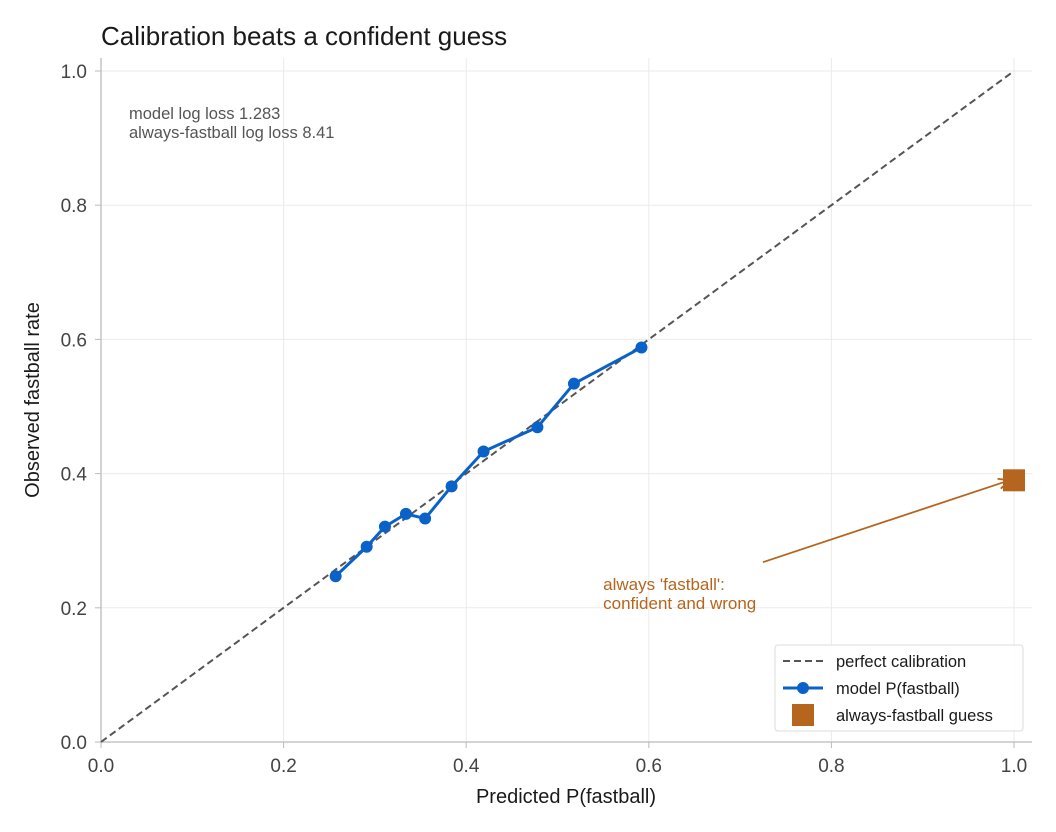 The image size is (1056, 832). I want to click on x-tick-label: 0.2, so click(283, 766).